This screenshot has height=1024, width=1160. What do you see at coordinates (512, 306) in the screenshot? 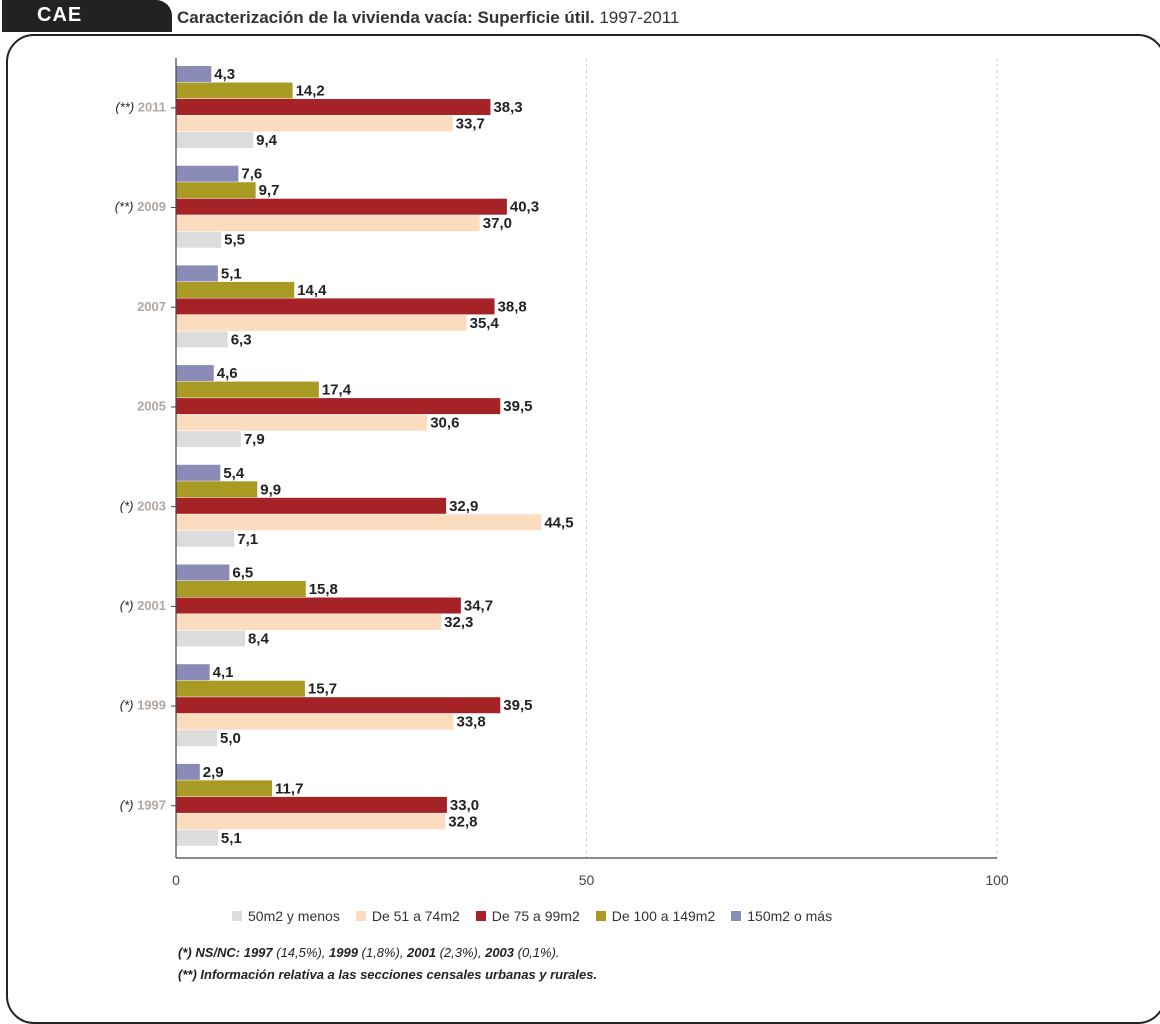
I see `data-label: 38,8` at bounding box center [512, 306].